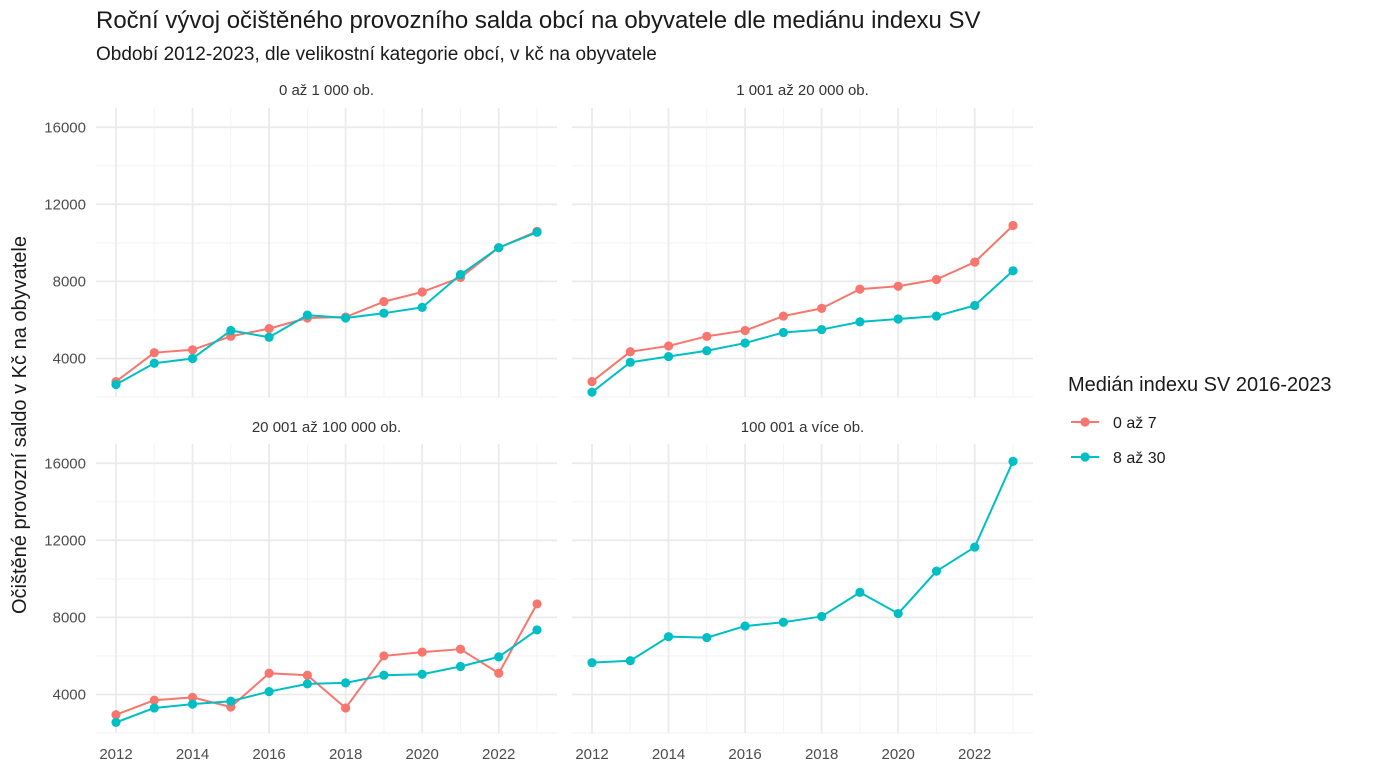 The width and height of the screenshot is (1379, 776). I want to click on facet-strip-label: 1 001 až 20 000 ob., so click(802, 90).